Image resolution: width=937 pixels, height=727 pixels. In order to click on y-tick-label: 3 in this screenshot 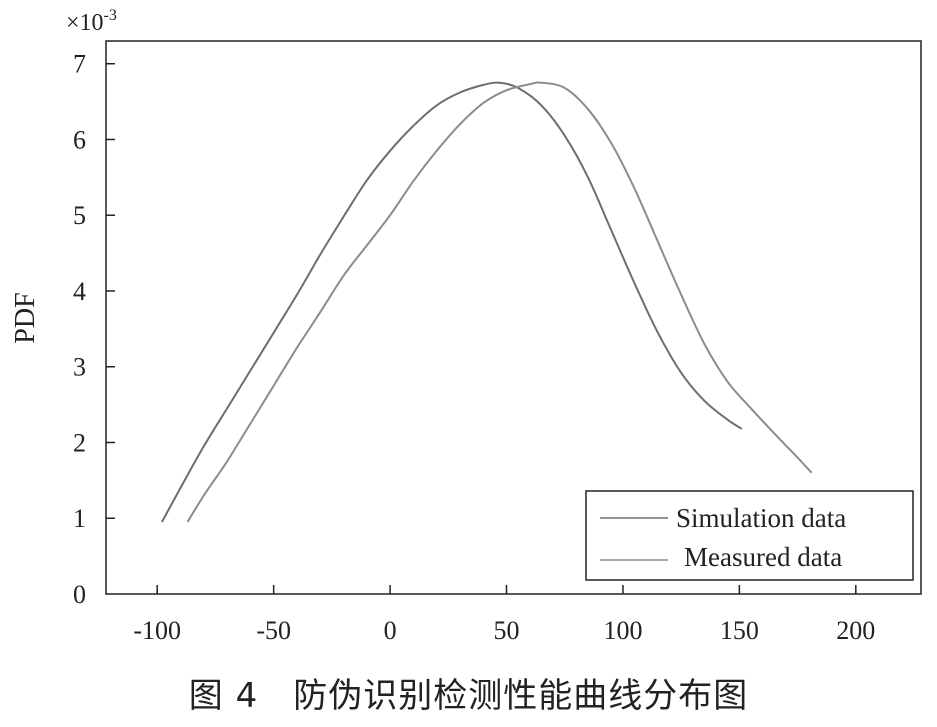, I will do `click(79, 367)`.